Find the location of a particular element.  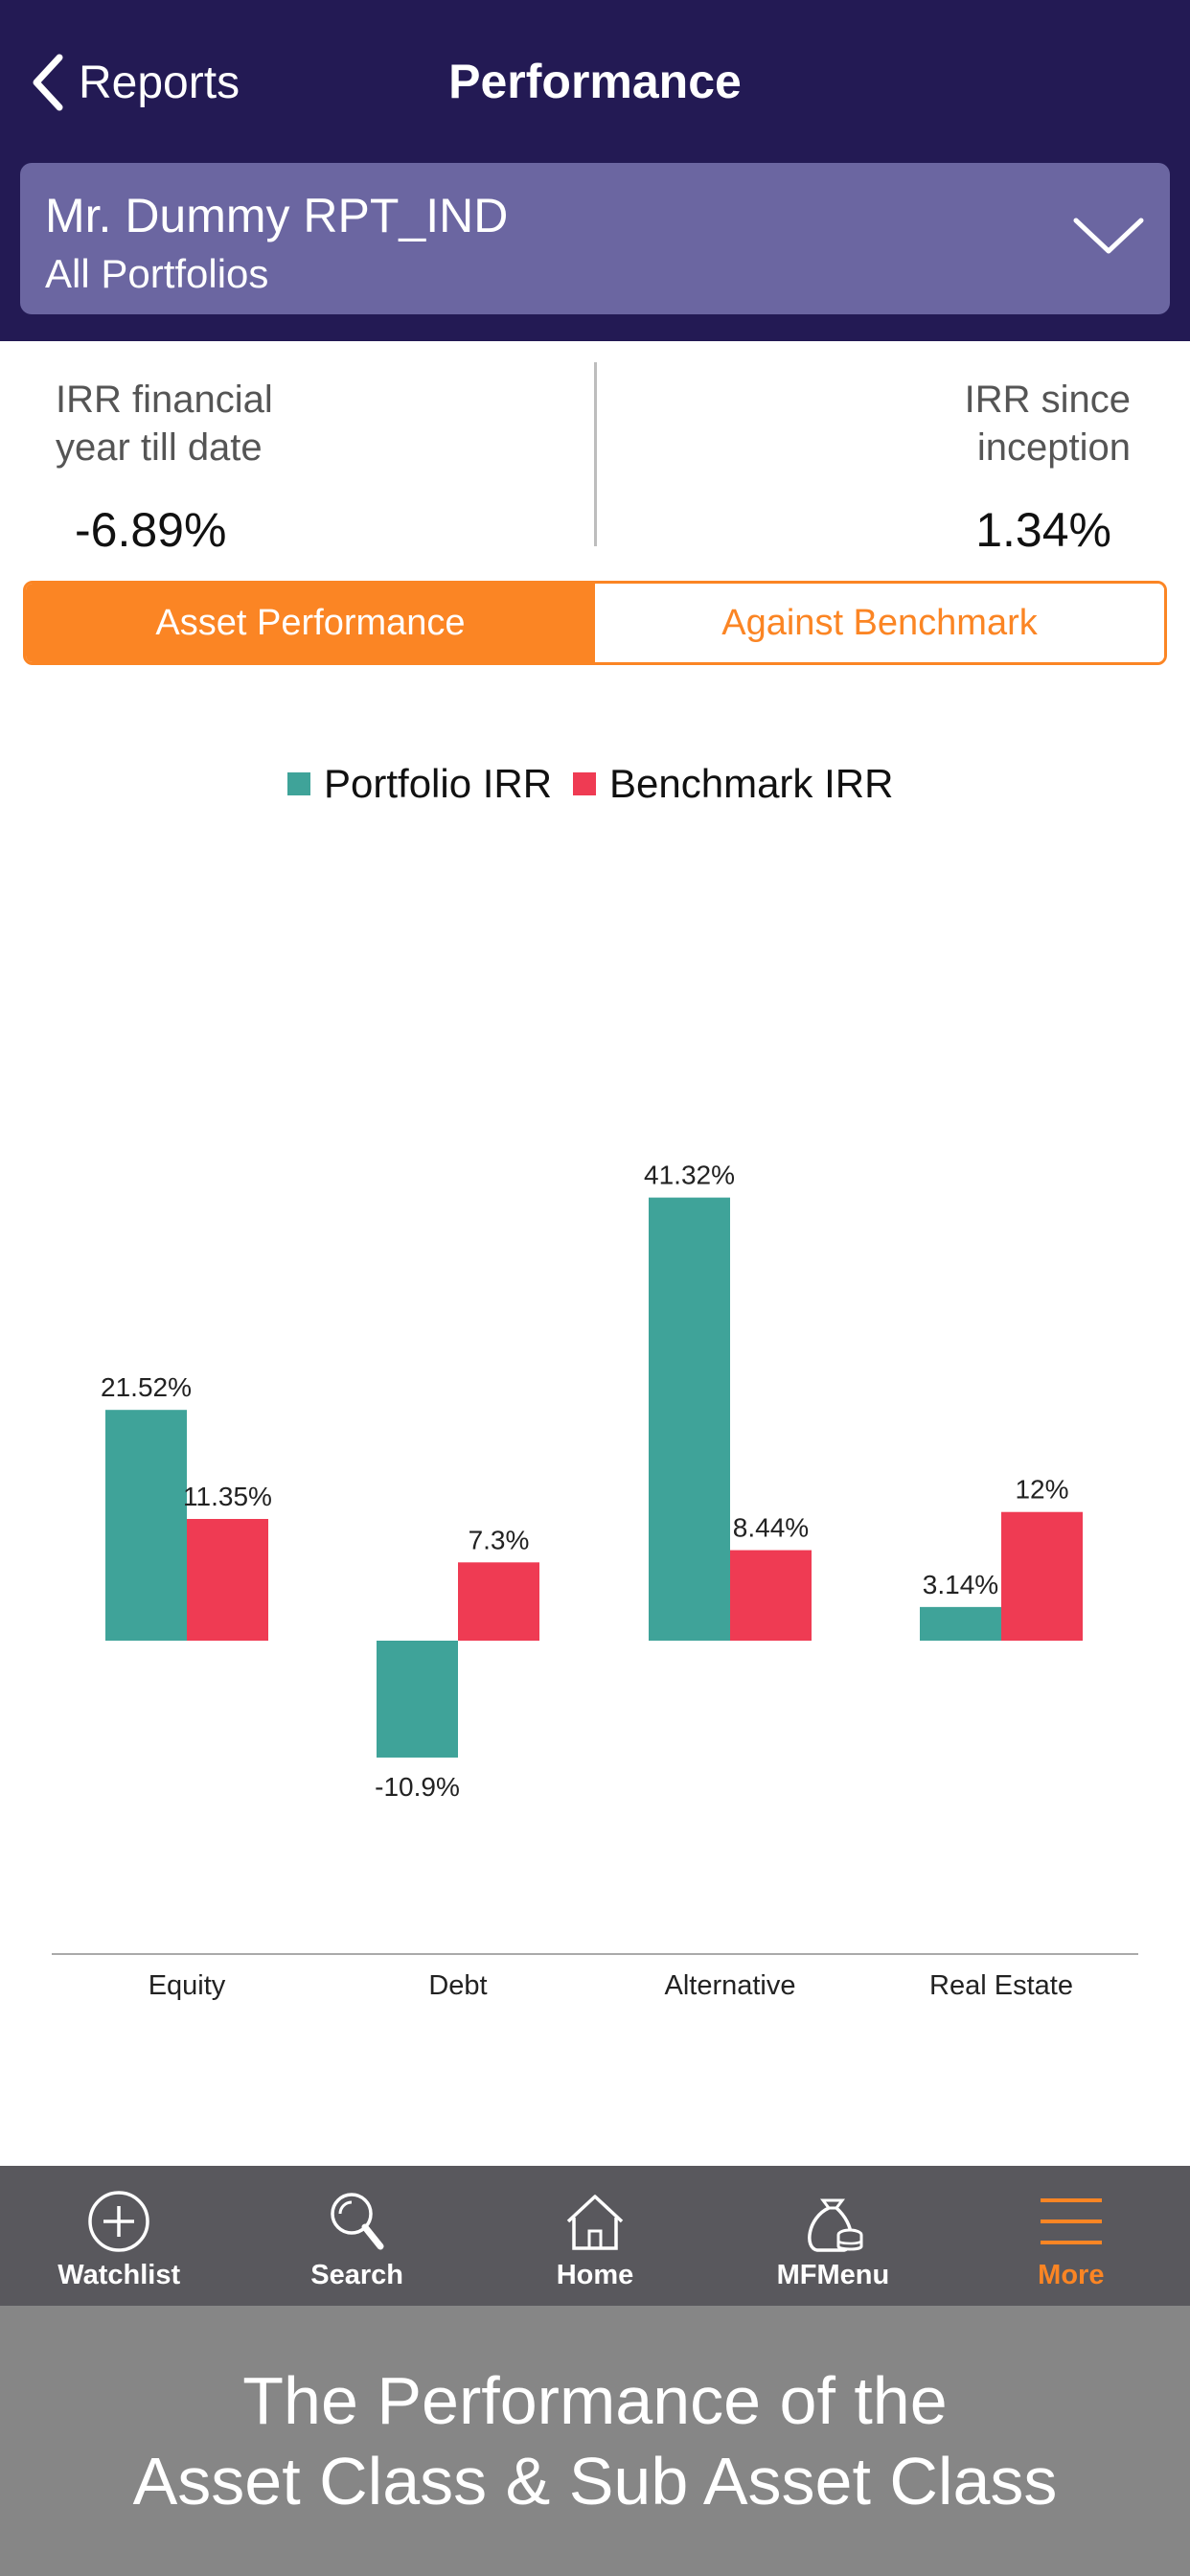

back-button: Reports is located at coordinates (135, 82).